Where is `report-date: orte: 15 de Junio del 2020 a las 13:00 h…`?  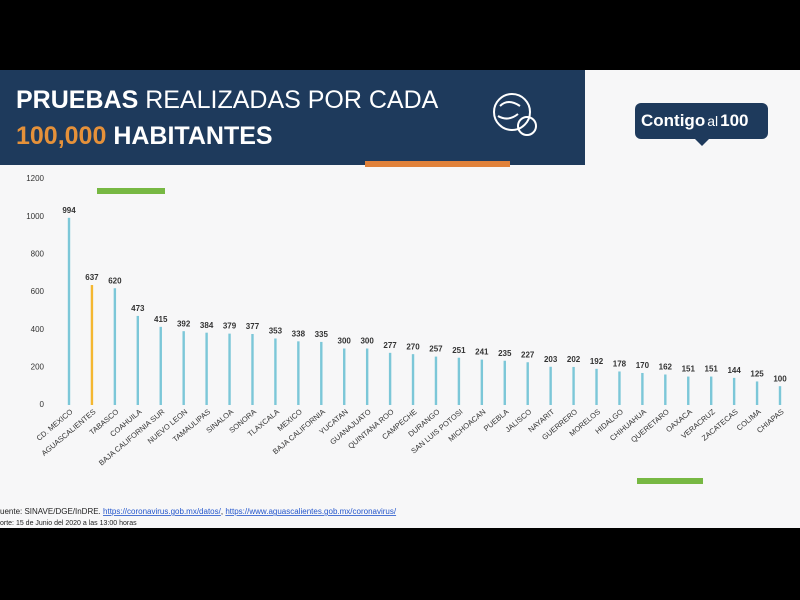 report-date: orte: 15 de Junio del 2020 a las 13:00 h… is located at coordinates (68, 523).